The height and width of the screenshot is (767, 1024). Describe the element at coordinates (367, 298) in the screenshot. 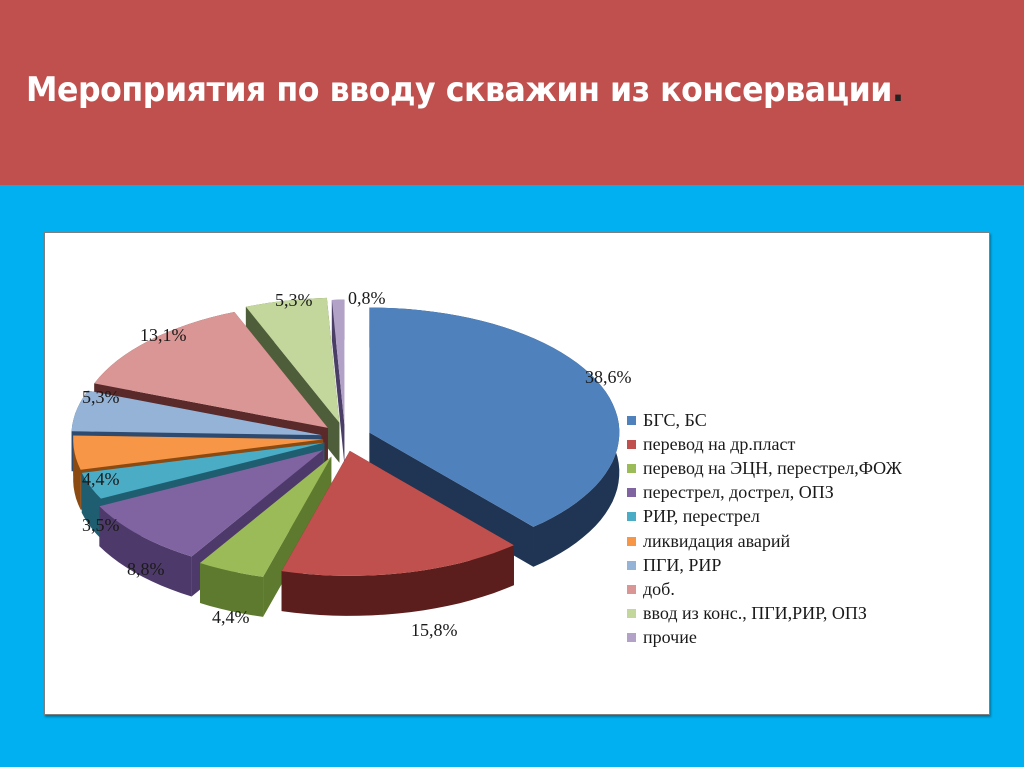

I see `data-label: 0,8%` at that location.